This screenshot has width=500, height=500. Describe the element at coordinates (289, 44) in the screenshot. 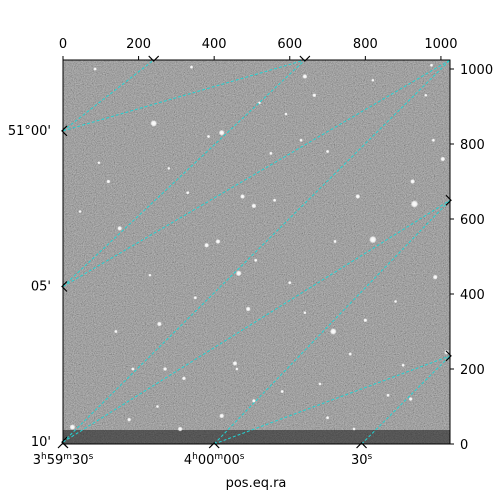

I see `top-tick-label-3: 600` at that location.